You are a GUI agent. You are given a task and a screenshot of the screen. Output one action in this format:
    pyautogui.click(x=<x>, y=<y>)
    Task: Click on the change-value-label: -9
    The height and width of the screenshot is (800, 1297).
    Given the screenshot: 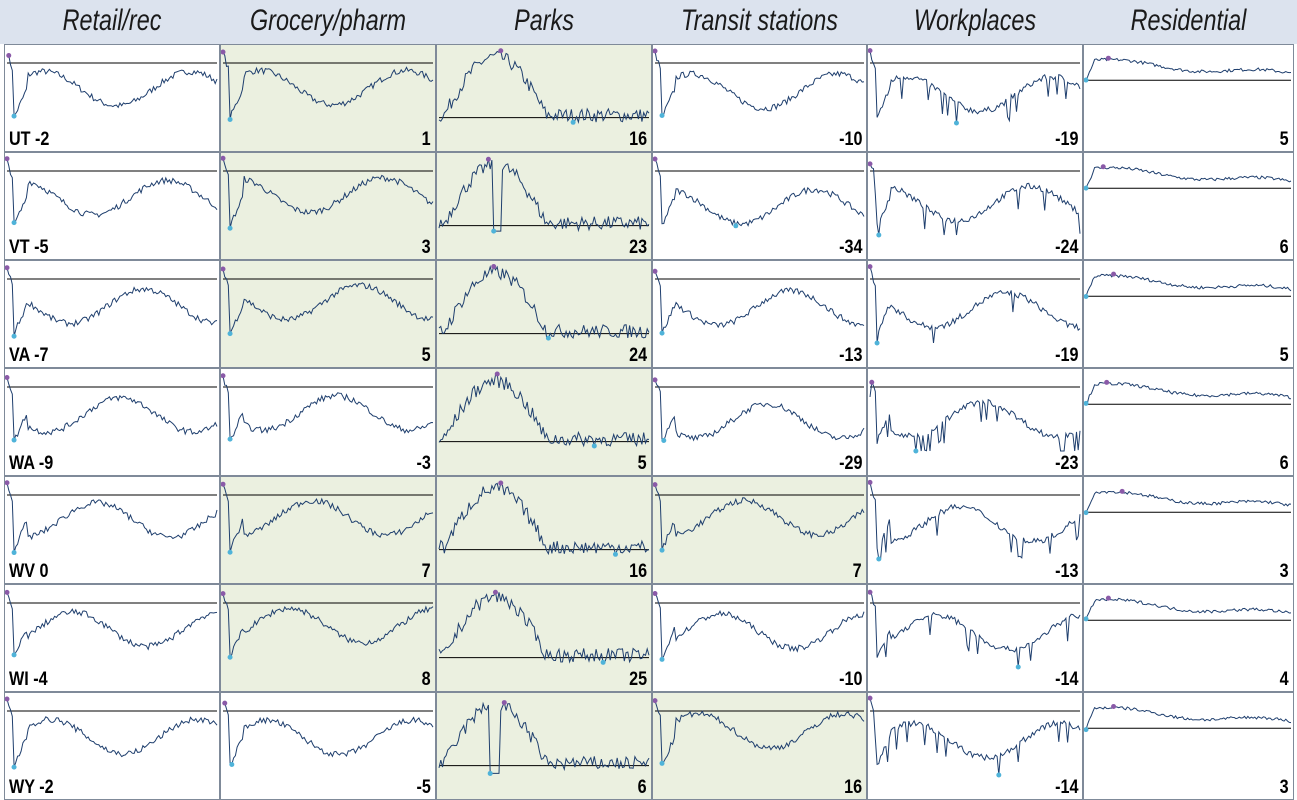 What is the action you would take?
    pyautogui.click(x=46, y=463)
    